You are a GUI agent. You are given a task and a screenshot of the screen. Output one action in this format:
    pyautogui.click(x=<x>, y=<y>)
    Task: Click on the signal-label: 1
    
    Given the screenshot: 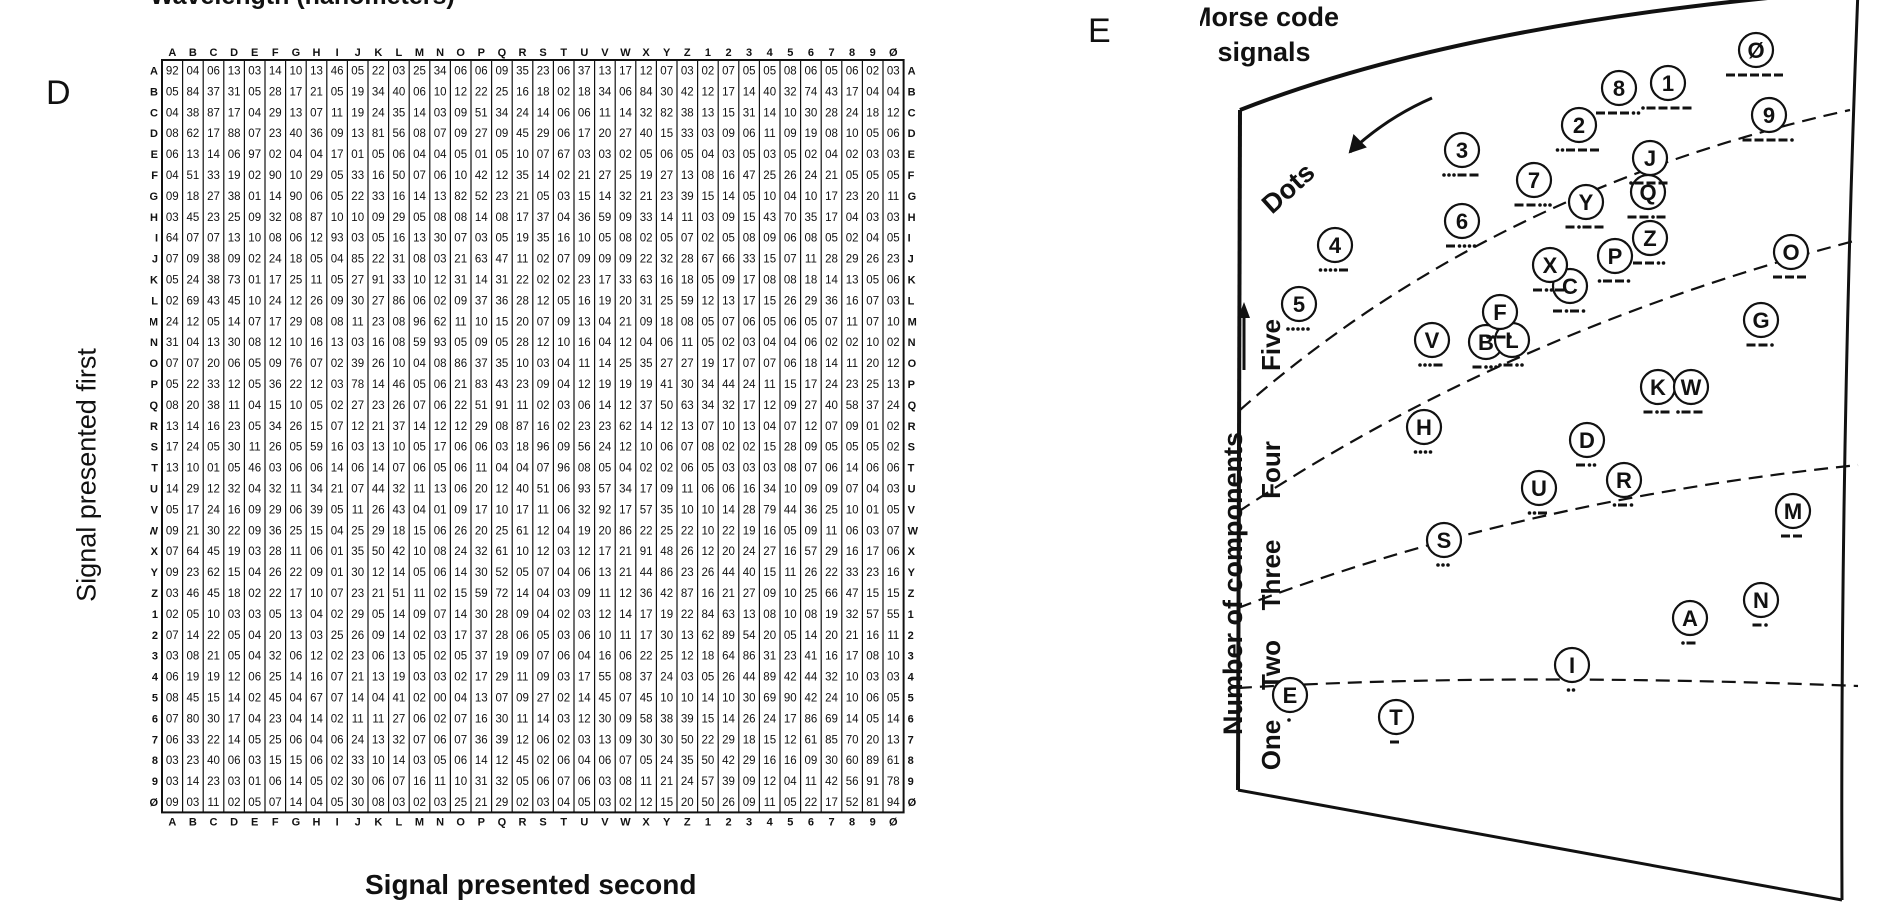 What is the action you would take?
    pyautogui.click(x=1668, y=83)
    